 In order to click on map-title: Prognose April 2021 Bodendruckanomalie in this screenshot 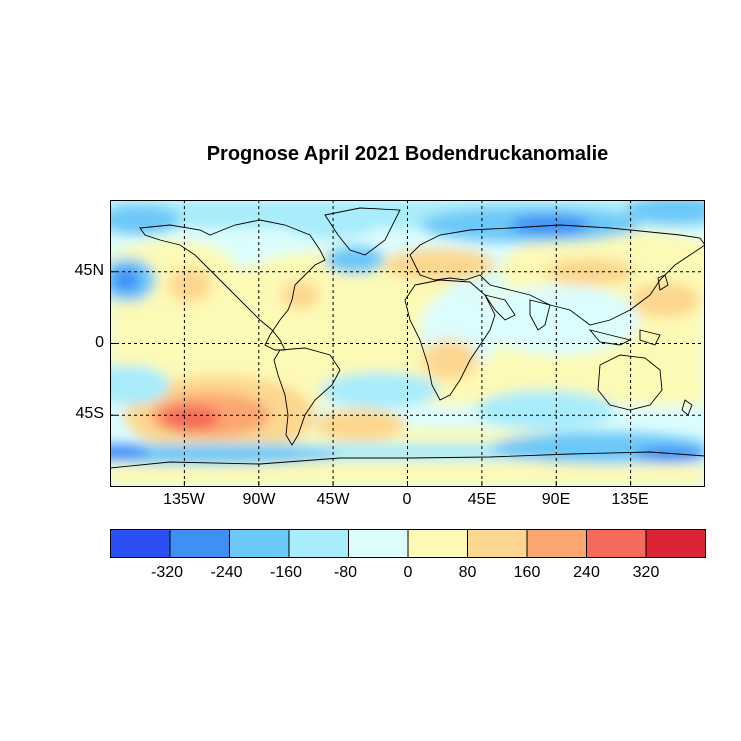, I will do `click(407, 154)`.